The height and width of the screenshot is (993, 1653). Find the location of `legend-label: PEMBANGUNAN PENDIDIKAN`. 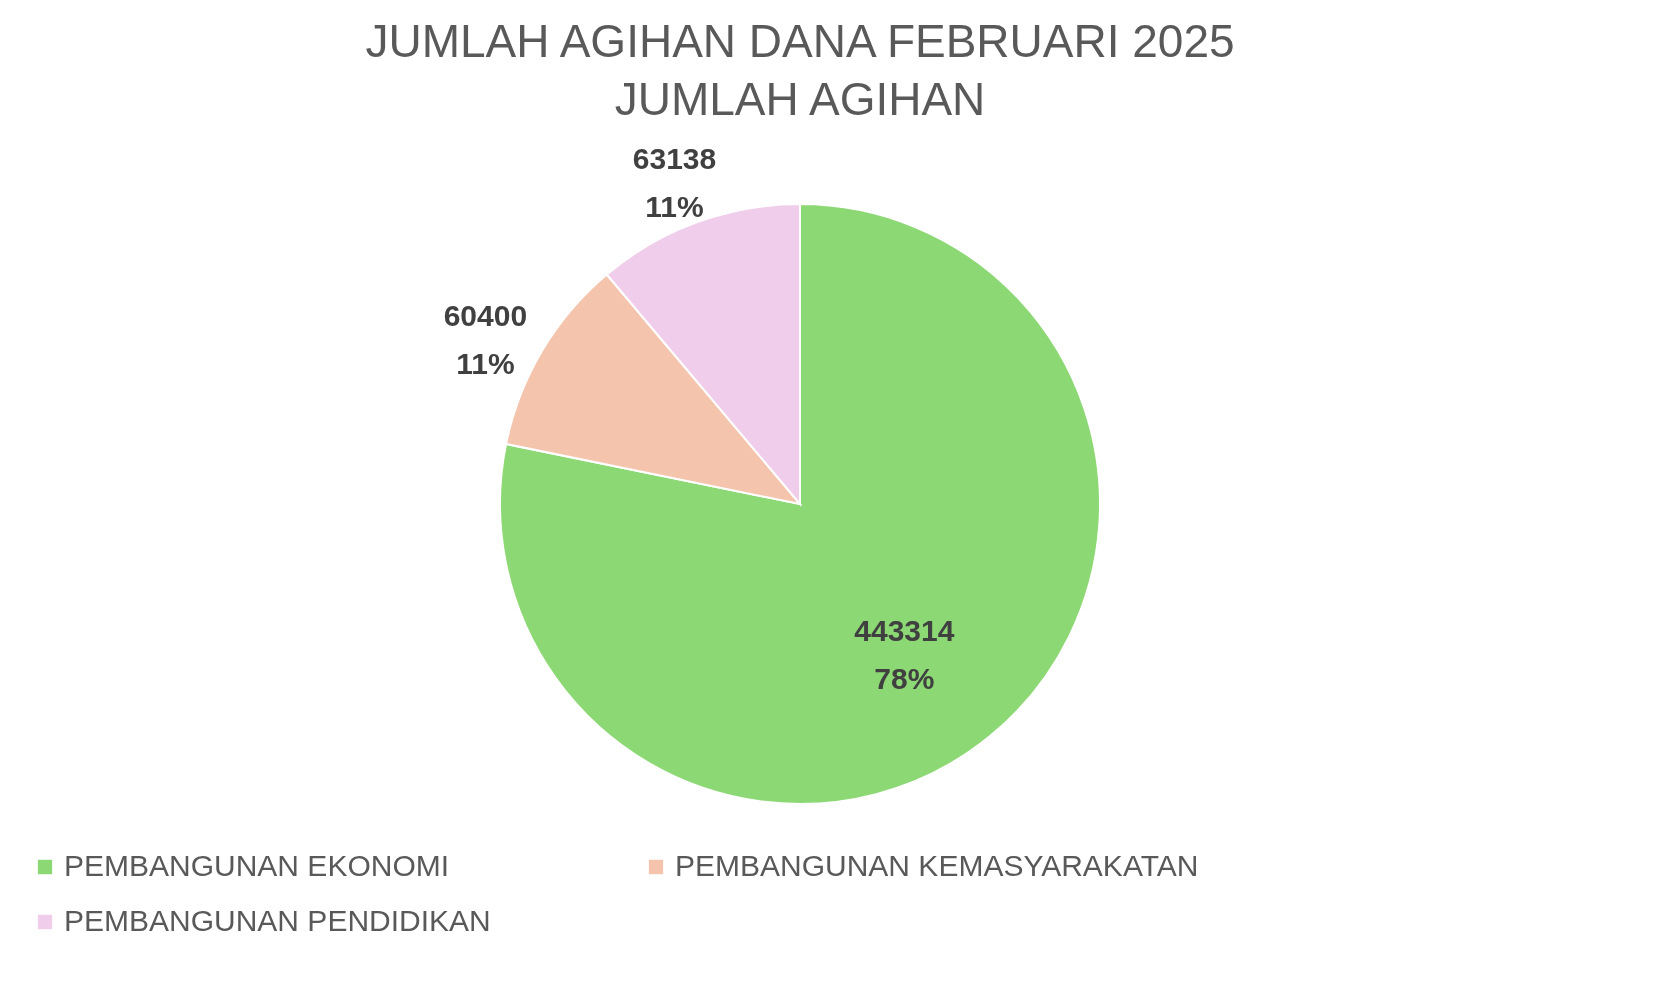

legend-label: PEMBANGUNAN PENDIDIKAN is located at coordinates (277, 920).